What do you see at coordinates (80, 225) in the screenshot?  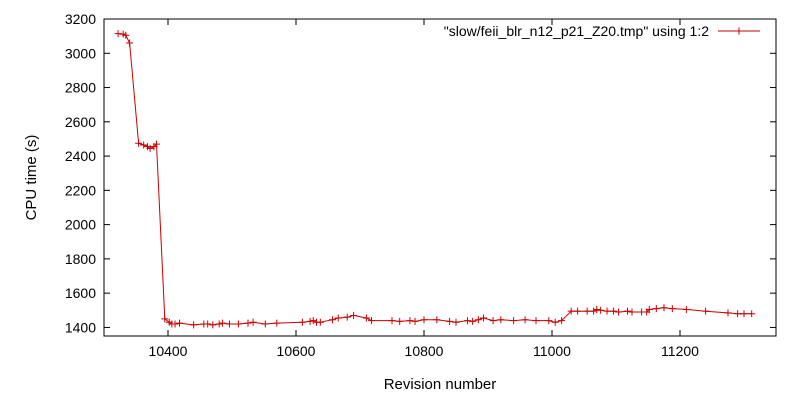 I see `y-tick-label: 2000` at bounding box center [80, 225].